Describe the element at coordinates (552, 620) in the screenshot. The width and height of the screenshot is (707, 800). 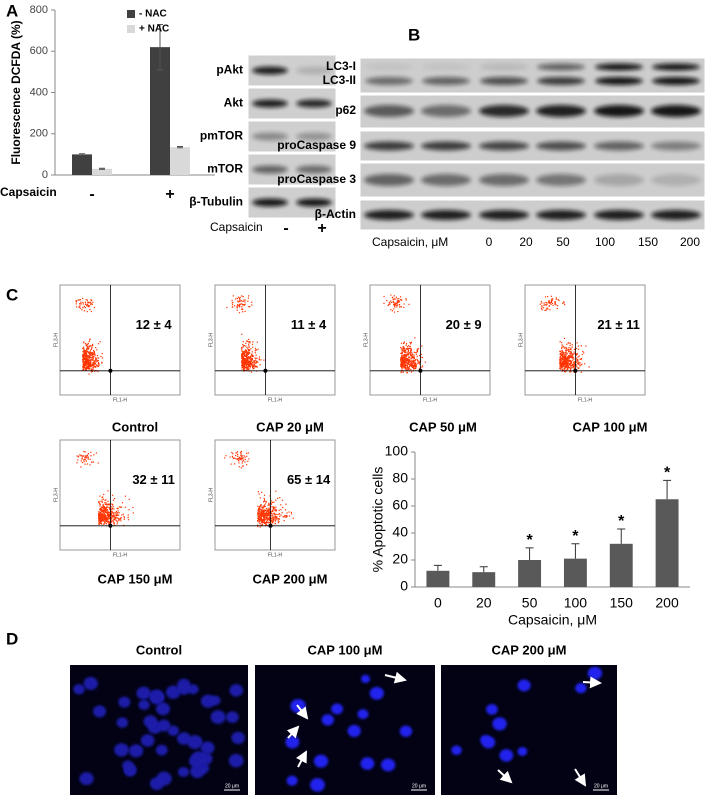
I see `x-axis-label: Capsaicin, μM` at that location.